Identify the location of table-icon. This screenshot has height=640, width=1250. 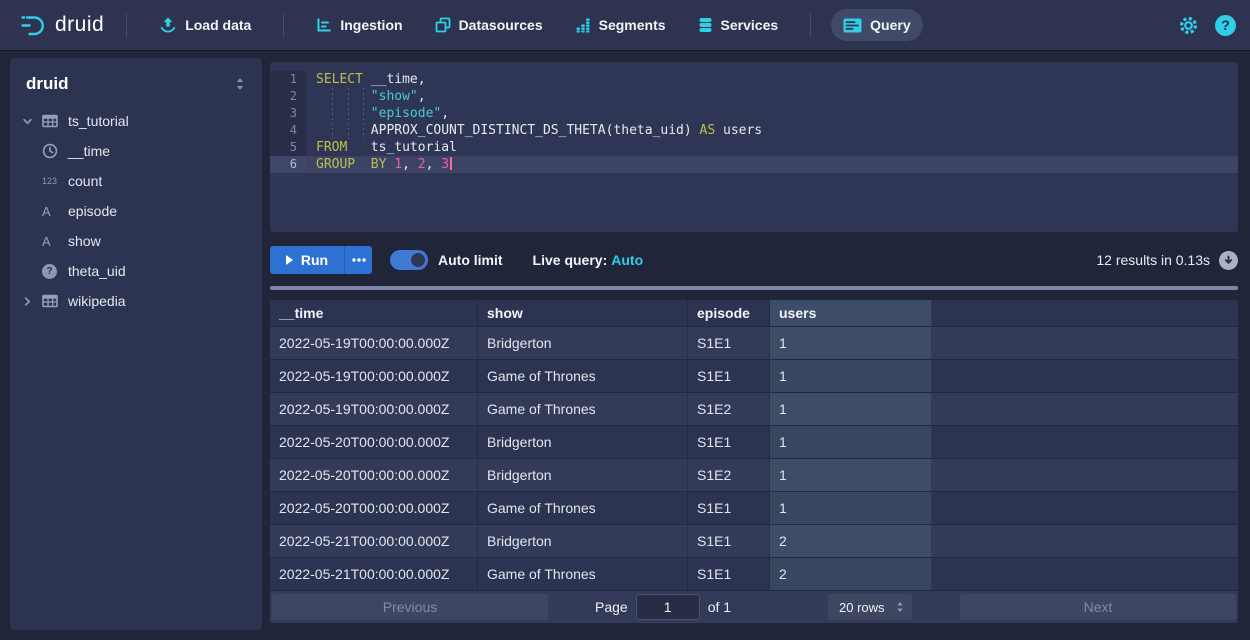
(54, 301).